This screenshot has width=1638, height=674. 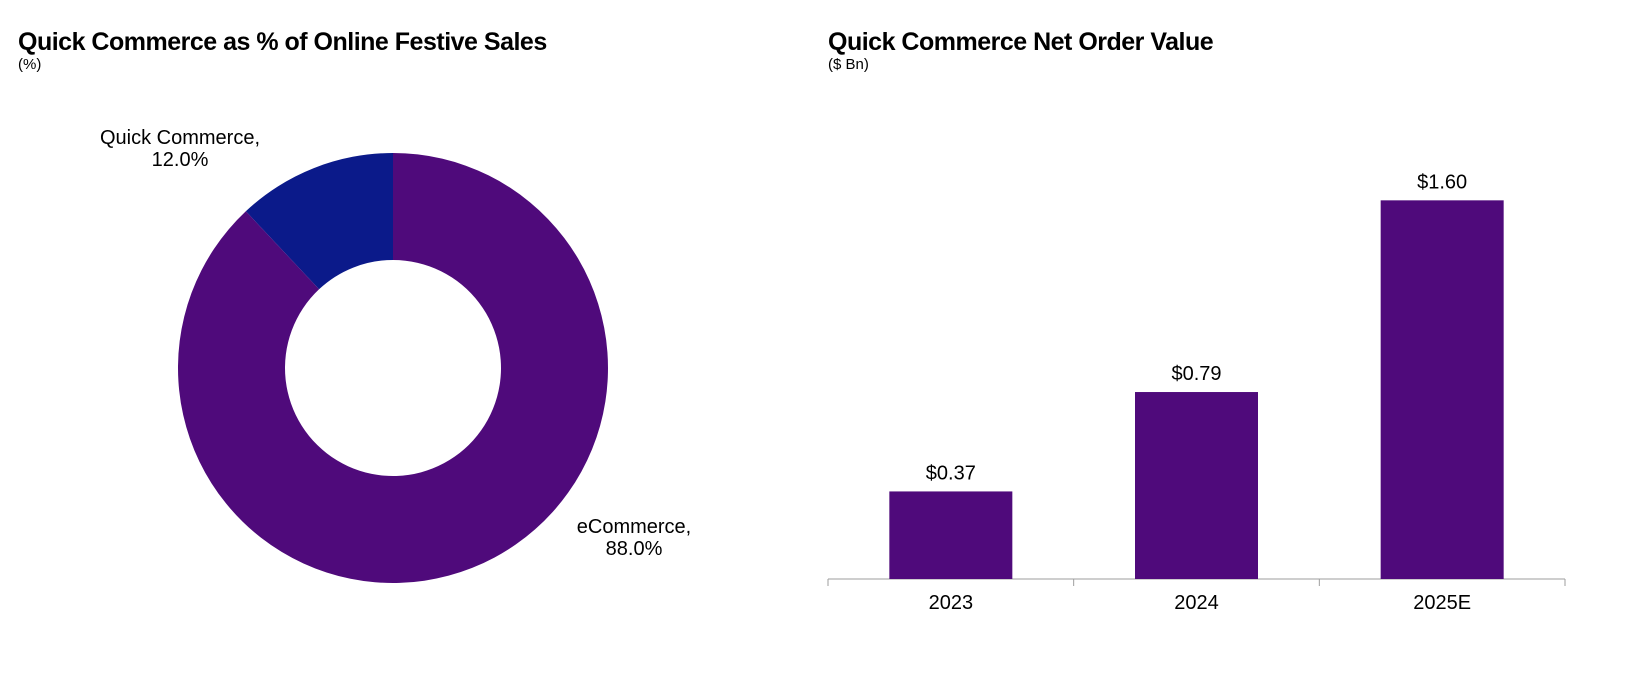 I want to click on donut-label-name: Quick Commerce,, so click(x=180, y=138).